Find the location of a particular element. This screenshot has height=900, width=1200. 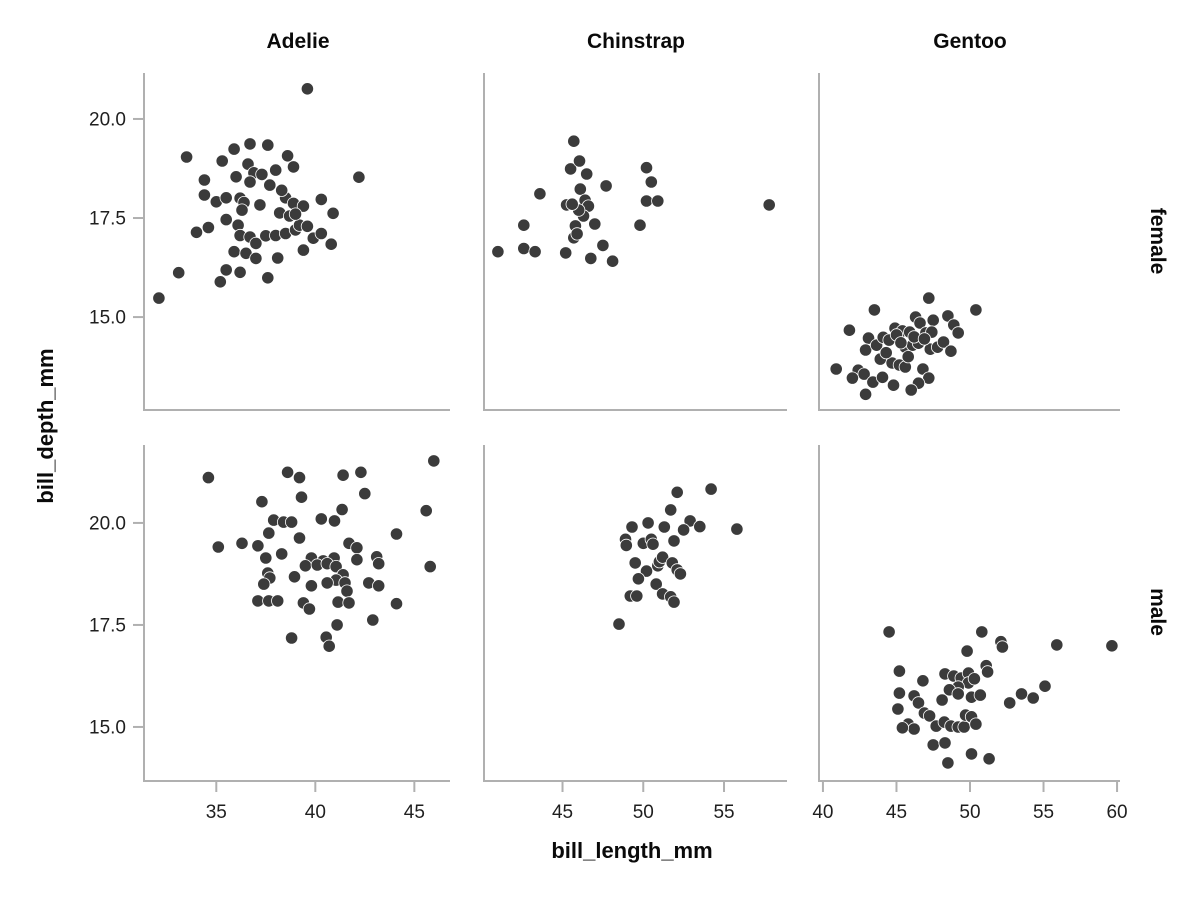

facet-panel-gentoo-female is located at coordinates (969, 242).